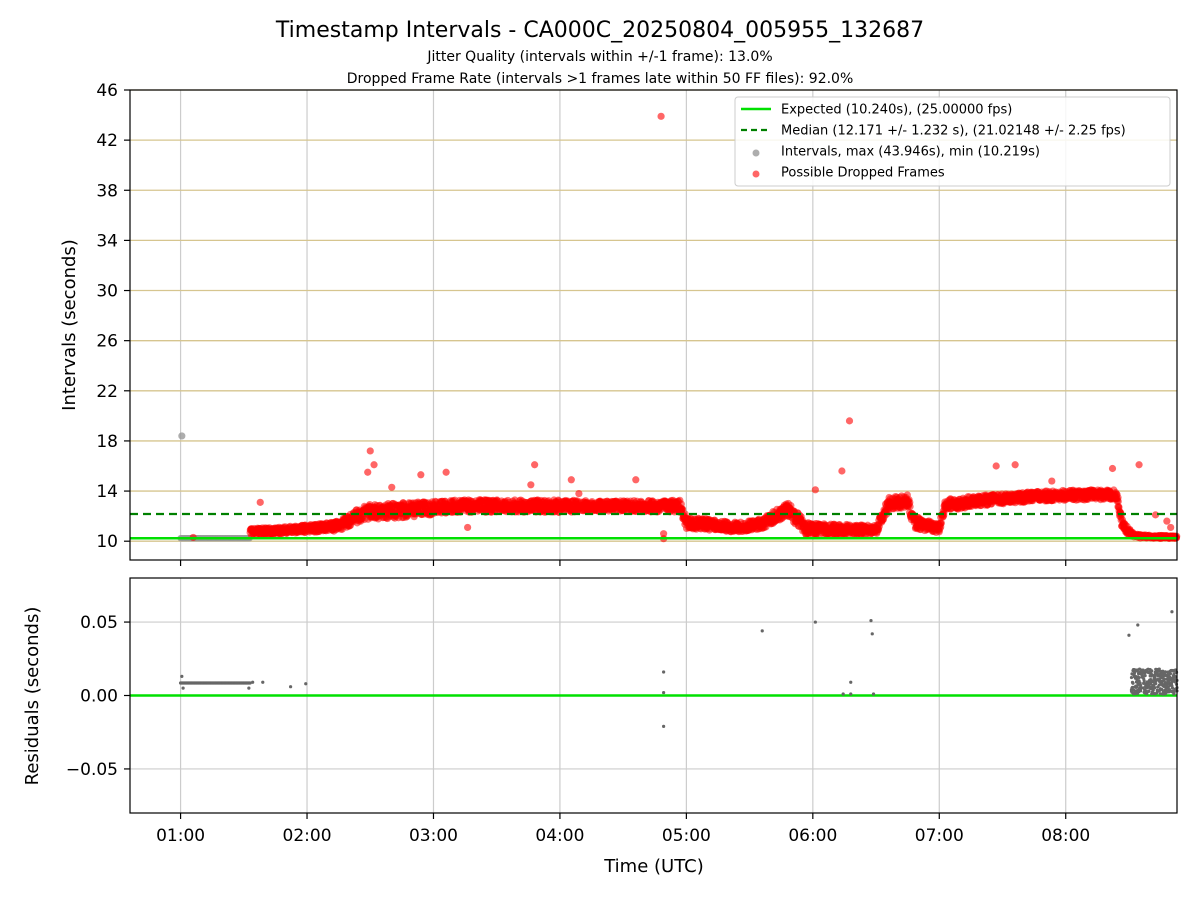  Describe the element at coordinates (107, 91) in the screenshot. I see `top-y-tick-label: 46` at that location.